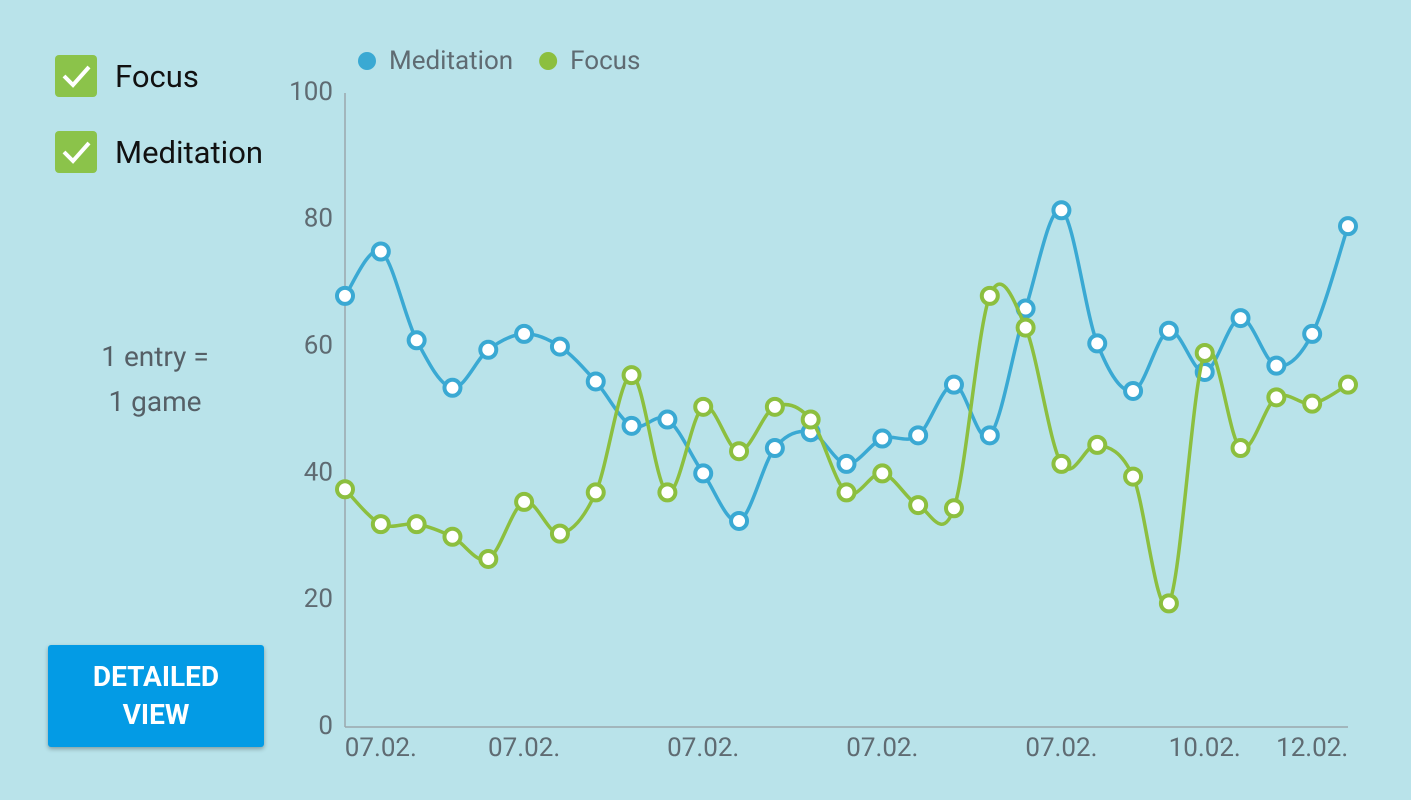  Describe the element at coordinates (155, 401) in the screenshot. I see `note-line: 1 game` at that location.